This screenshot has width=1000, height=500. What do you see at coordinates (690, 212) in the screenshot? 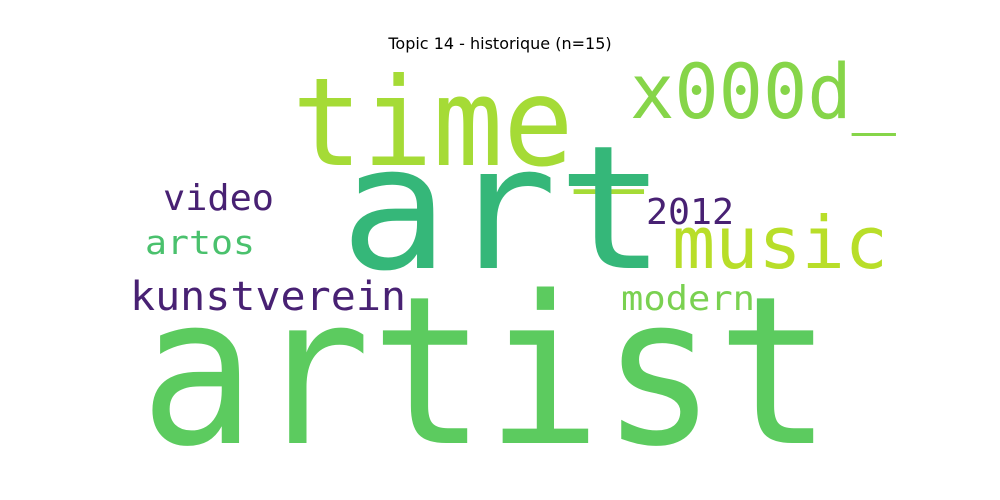
I see `word-2012: 2012` at bounding box center [690, 212].